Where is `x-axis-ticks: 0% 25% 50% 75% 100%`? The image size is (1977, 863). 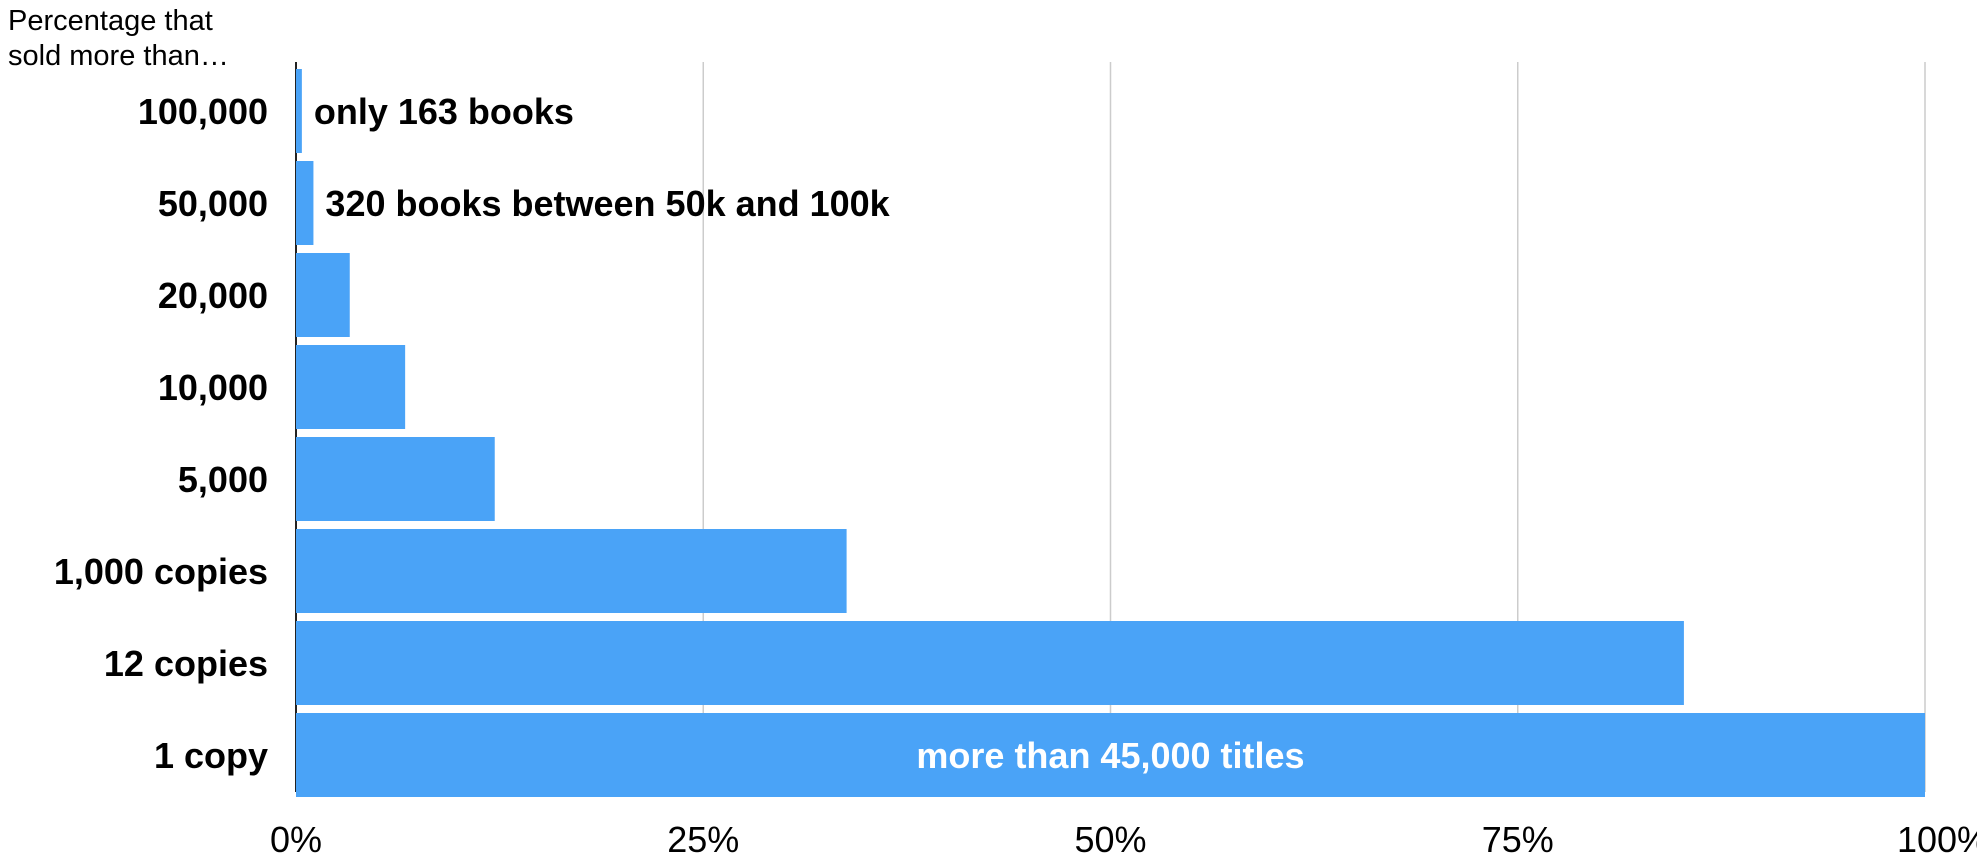 x-axis-ticks: 0% 25% 50% 75% 100% is located at coordinates (1123, 839).